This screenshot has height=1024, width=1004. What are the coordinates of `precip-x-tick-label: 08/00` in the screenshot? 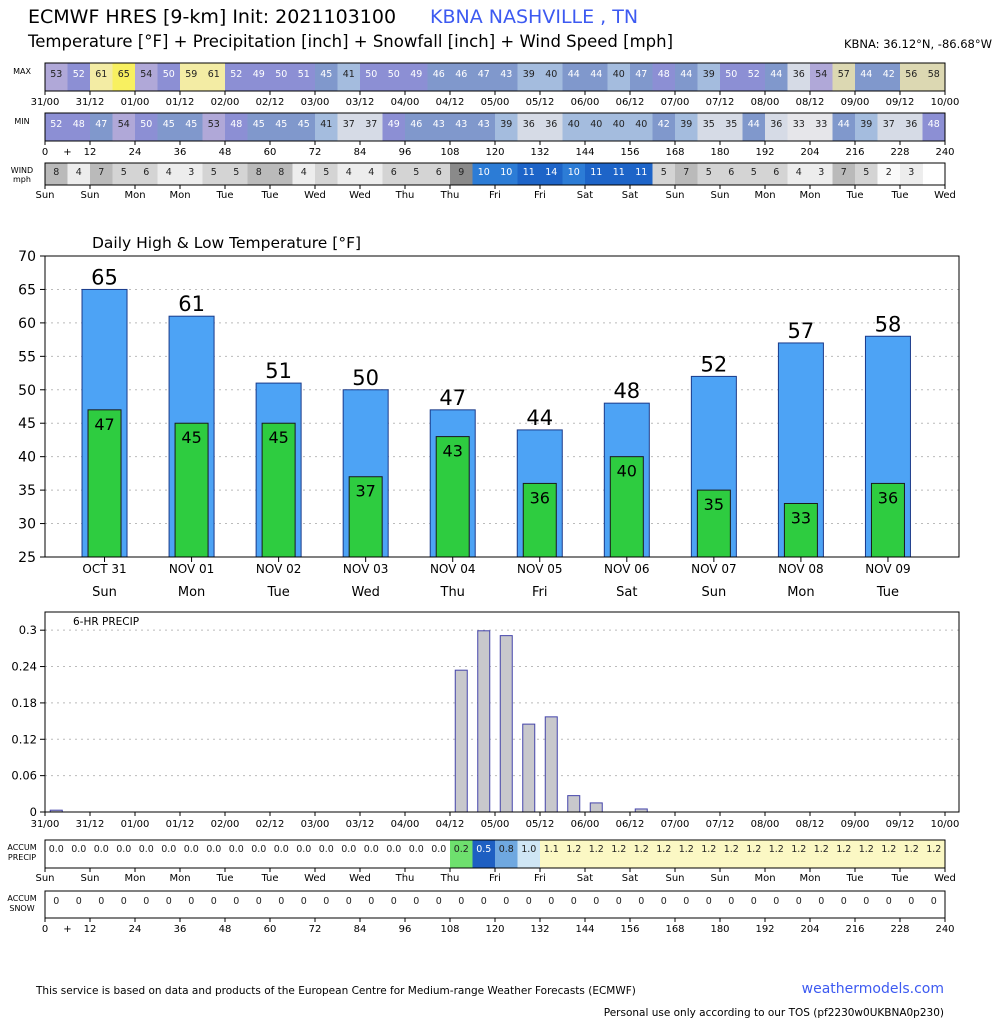 It's located at (765, 824).